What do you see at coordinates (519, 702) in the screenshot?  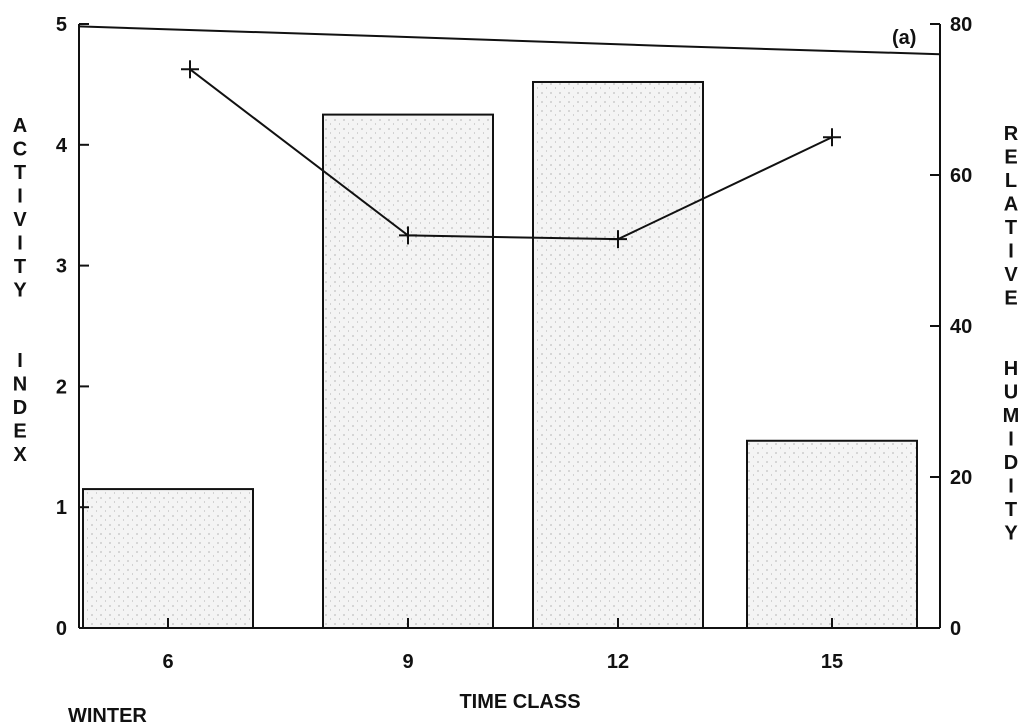 I see `x-axis-label: TIME CLASS` at bounding box center [519, 702].